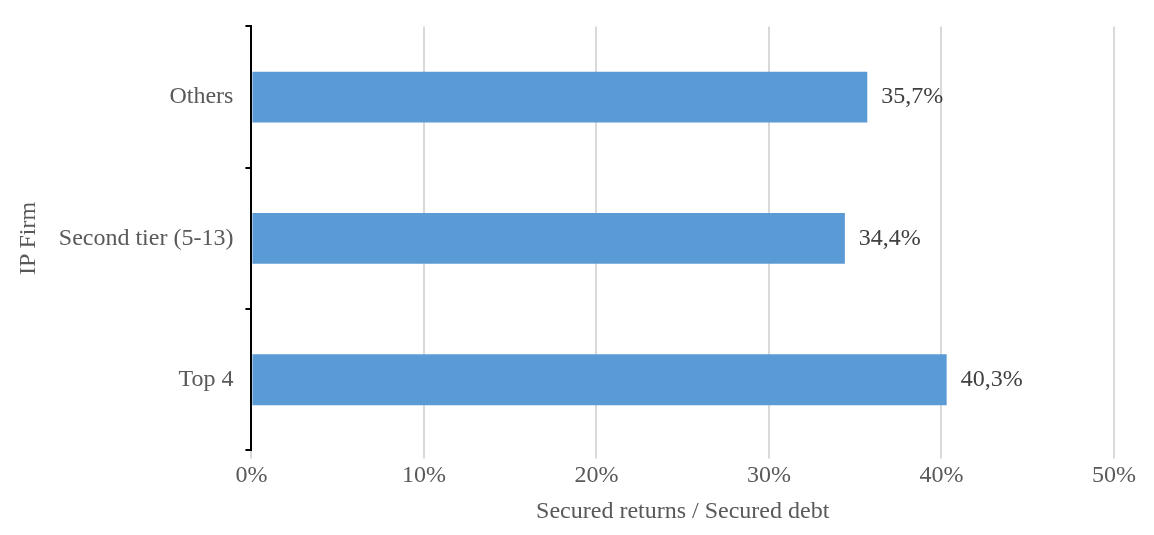 The image size is (1154, 535). I want to click on data-label: 34,4%, so click(889, 236).